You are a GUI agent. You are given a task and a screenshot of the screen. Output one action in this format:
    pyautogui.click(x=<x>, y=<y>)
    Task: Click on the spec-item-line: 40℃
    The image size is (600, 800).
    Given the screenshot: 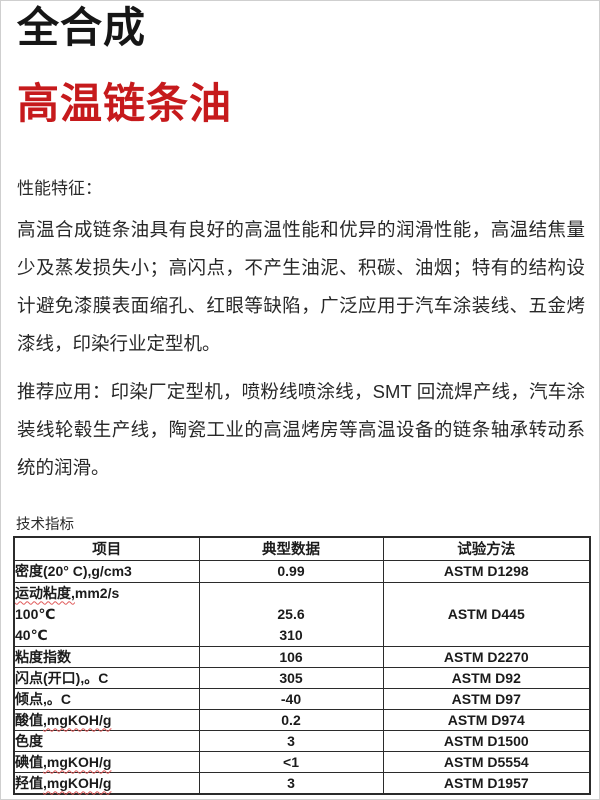 What is the action you would take?
    pyautogui.click(x=31, y=634)
    